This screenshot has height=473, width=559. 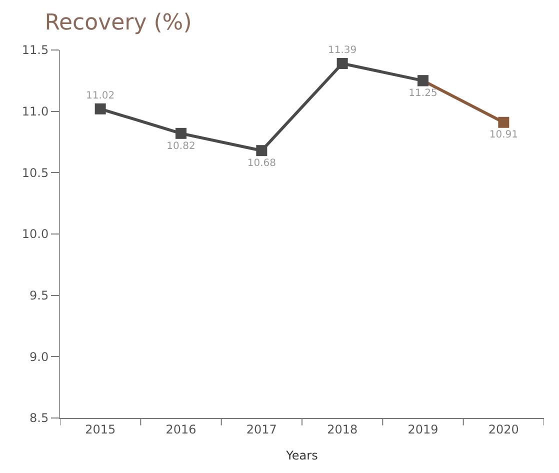 What do you see at coordinates (39, 418) in the screenshot?
I see `y-tick-label: 8.5` at bounding box center [39, 418].